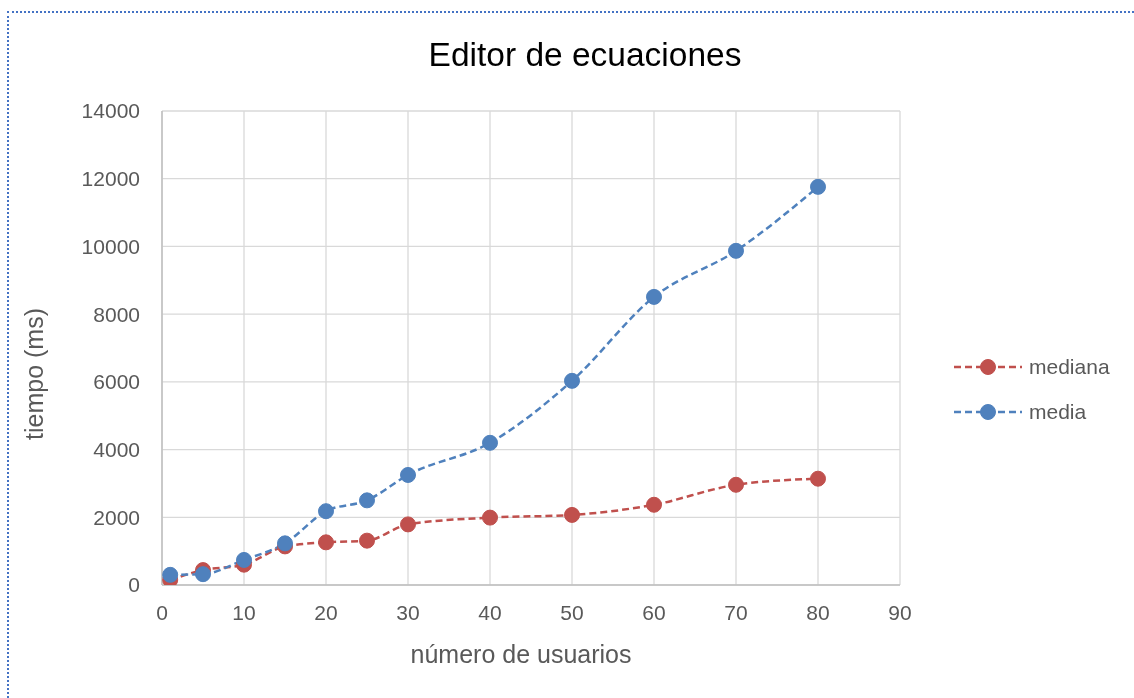  What do you see at coordinates (521, 654) in the screenshot?
I see `x-axis-title: número de usuarios` at bounding box center [521, 654].